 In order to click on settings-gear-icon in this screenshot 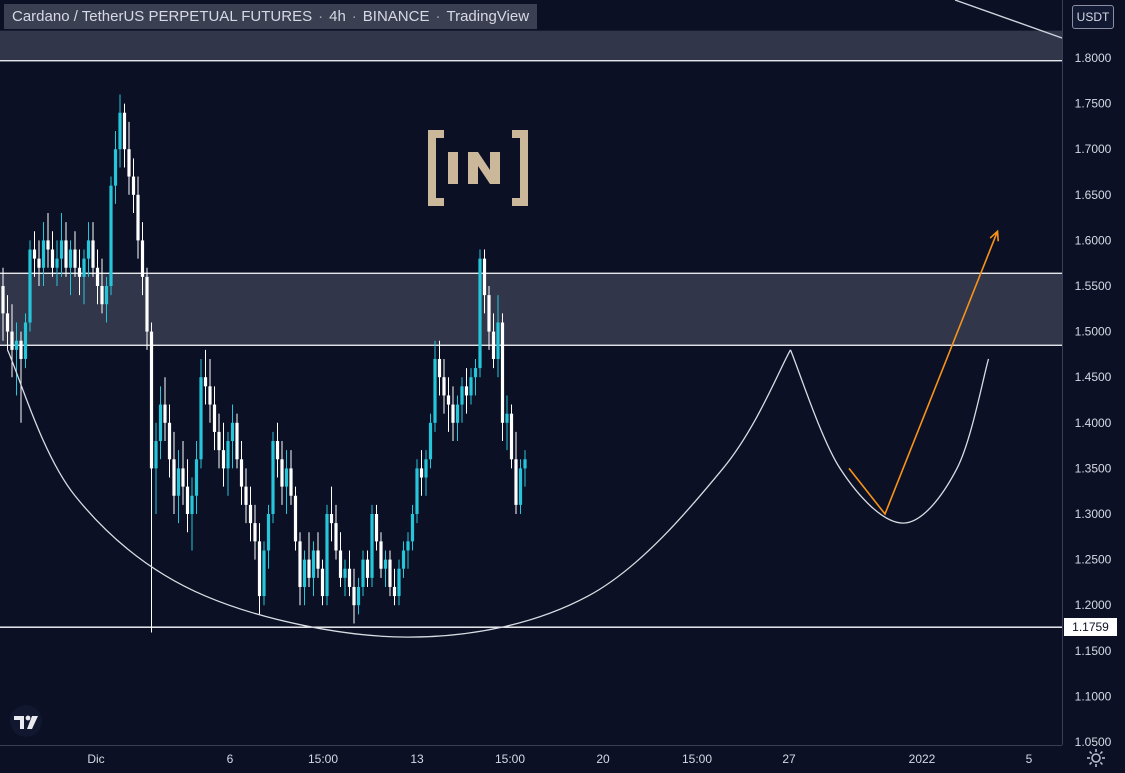, I will do `click(1096, 758)`.